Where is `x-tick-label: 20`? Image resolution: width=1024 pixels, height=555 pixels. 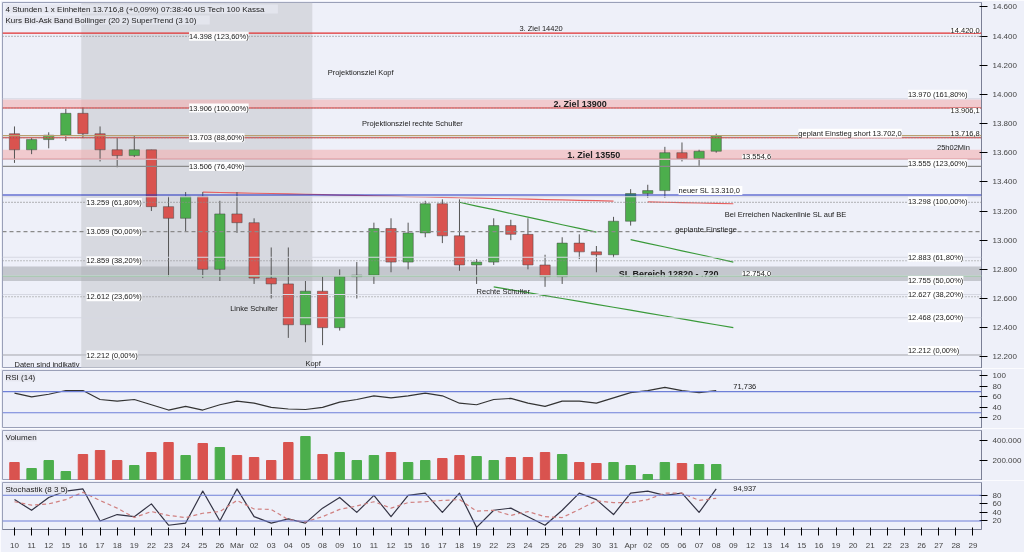 x-tick-label: 20 is located at coordinates (853, 545).